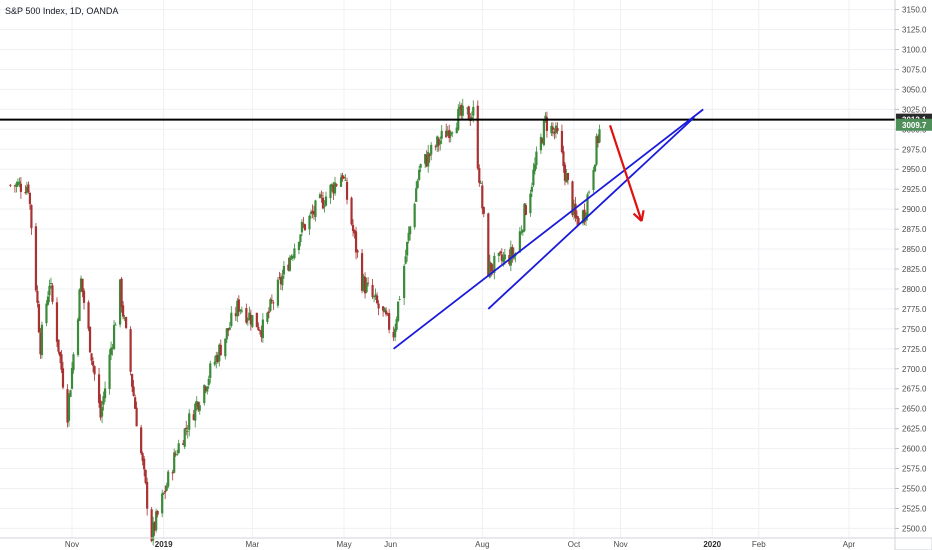 This screenshot has width=932, height=550. What do you see at coordinates (914, 109) in the screenshot?
I see `price-tick-label: 3025.0` at bounding box center [914, 109].